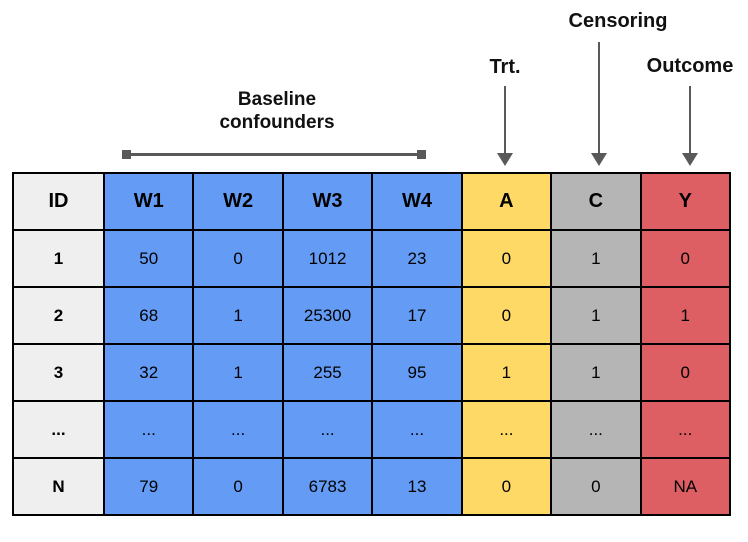 The height and width of the screenshot is (542, 748). I want to click on cell-w4: 95, so click(417, 372).